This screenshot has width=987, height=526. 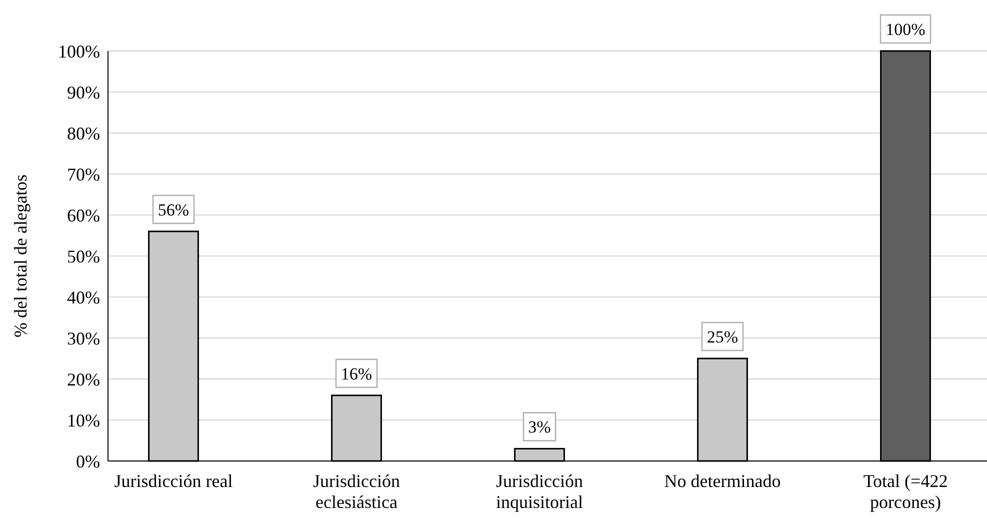 I want to click on y-tick-label: 30%, so click(x=83, y=338).